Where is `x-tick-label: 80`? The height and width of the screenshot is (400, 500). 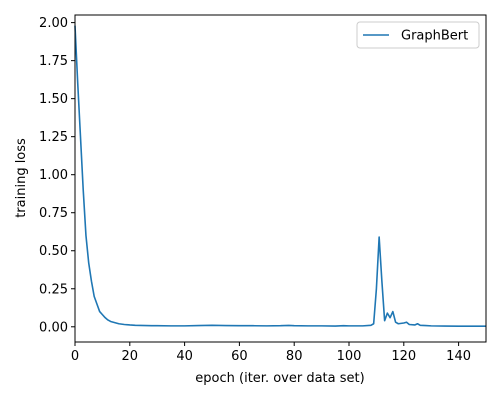
x-tick-label: 80 is located at coordinates (294, 356).